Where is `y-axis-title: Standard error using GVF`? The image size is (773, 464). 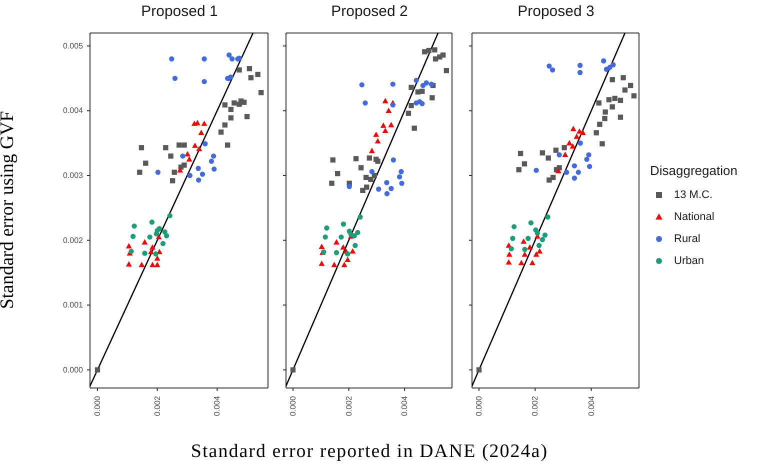
y-axis-title: Standard error using GVF is located at coordinates (9, 210).